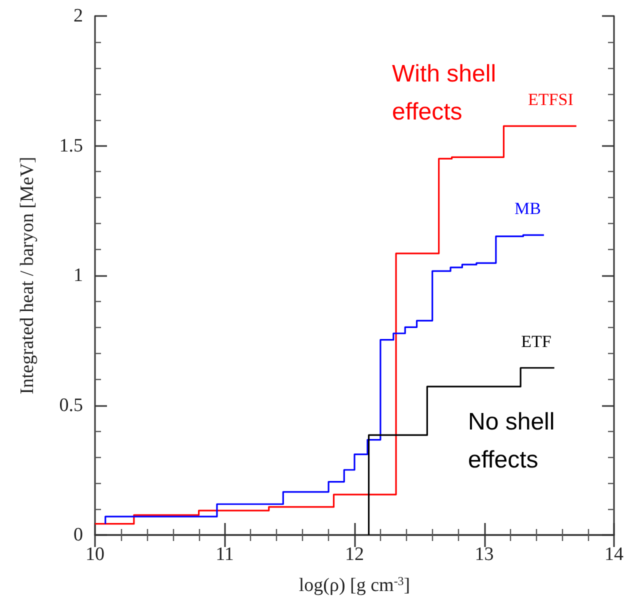 This screenshot has height=613, width=639. What do you see at coordinates (511, 441) in the screenshot?
I see `annotation: No shell effects` at bounding box center [511, 441].